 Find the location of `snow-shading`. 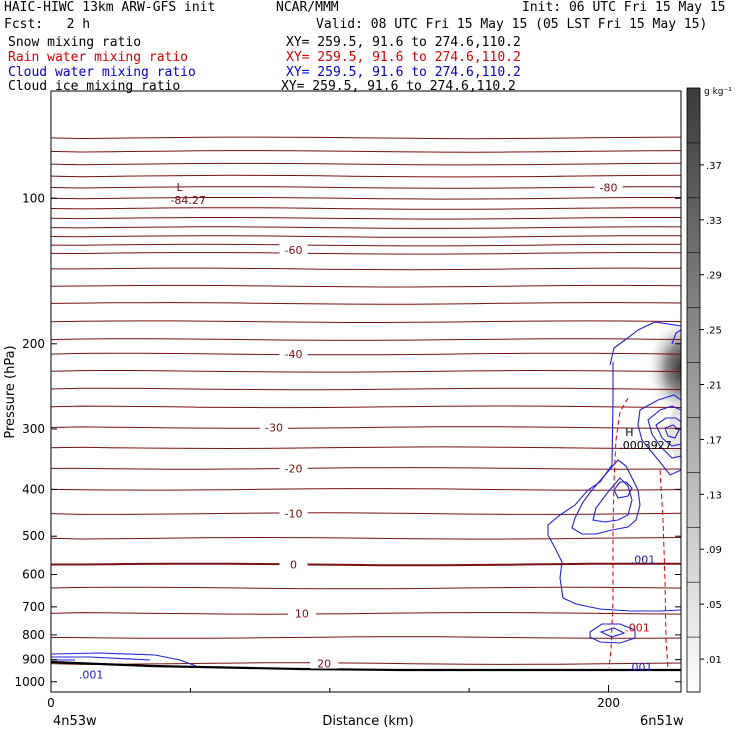

snow-shading is located at coordinates (663, 368).